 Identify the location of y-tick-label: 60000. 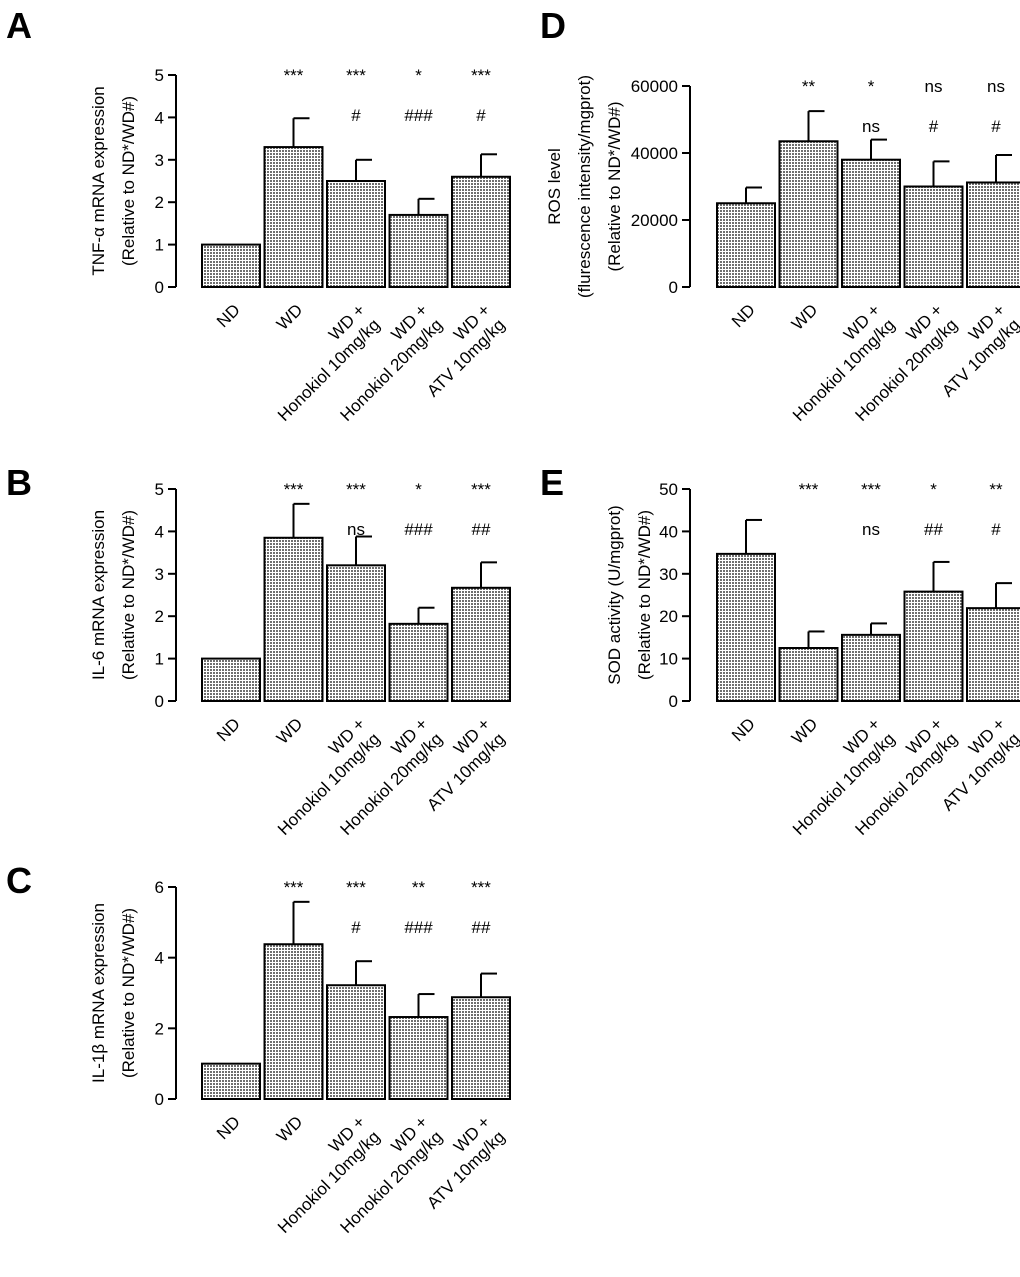
(654, 86).